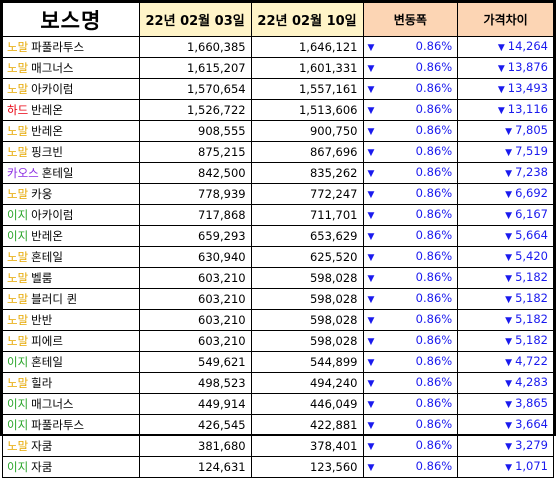  What do you see at coordinates (195, 446) in the screenshot?
I see `price-date-1: 381,680` at bounding box center [195, 446].